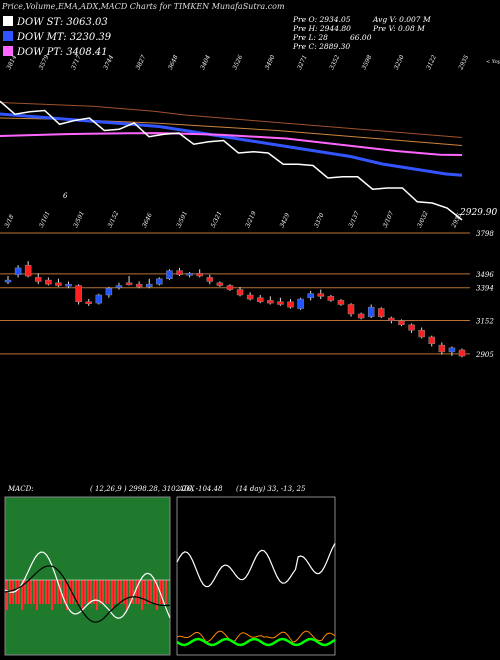 This screenshot has width=500, height=660. Describe the element at coordinates (45, 219) in the screenshot. I see `mid-axis-label: 3/161` at that location.